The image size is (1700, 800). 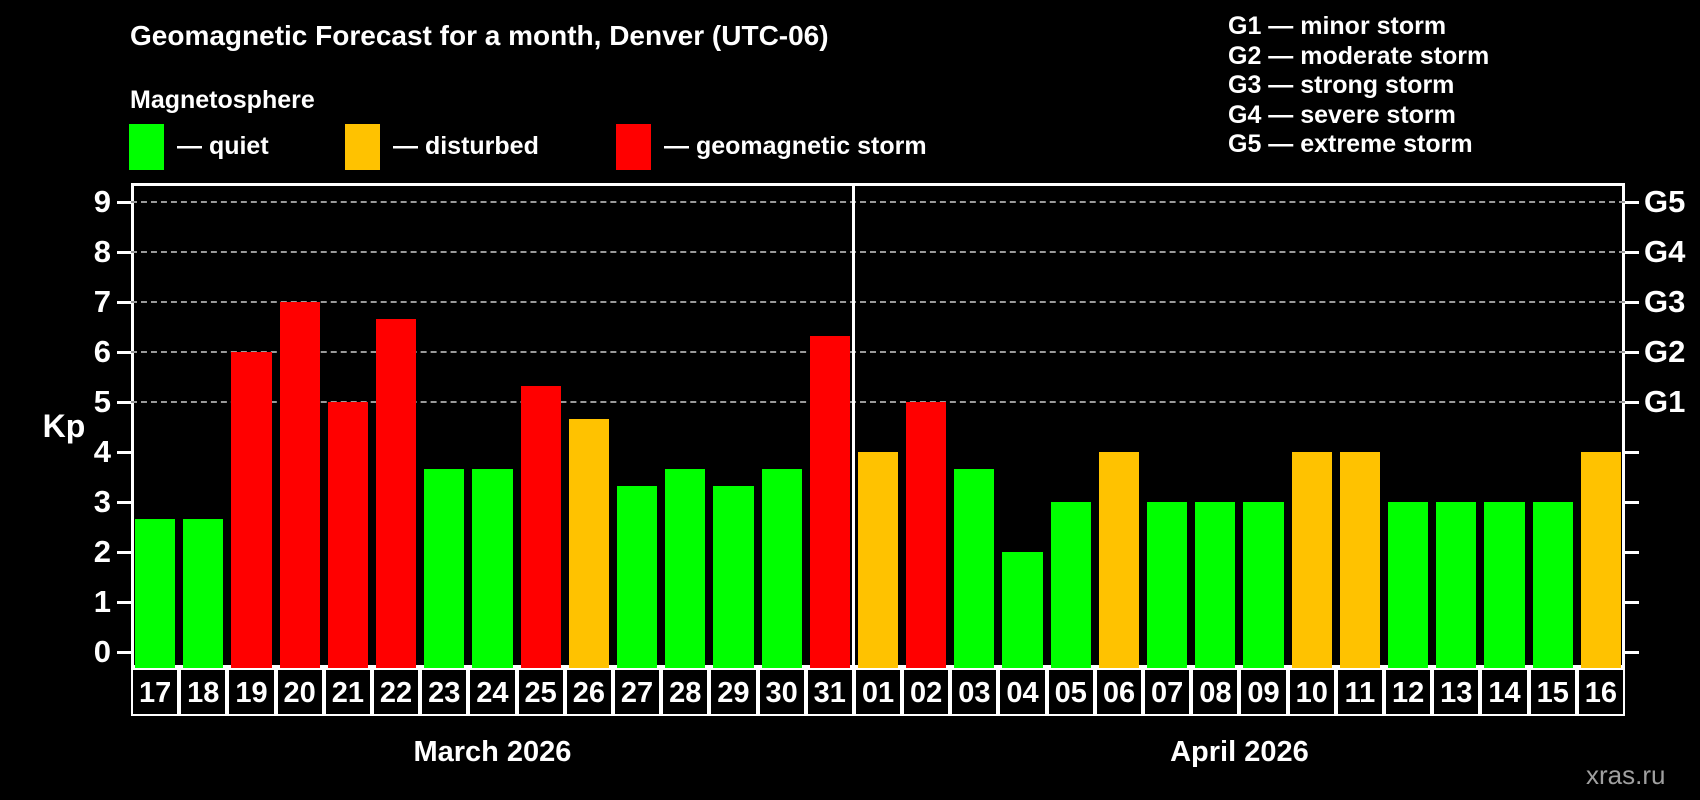 I want to click on g-legend-line-4: G4 — severe storm, so click(x=1342, y=114).